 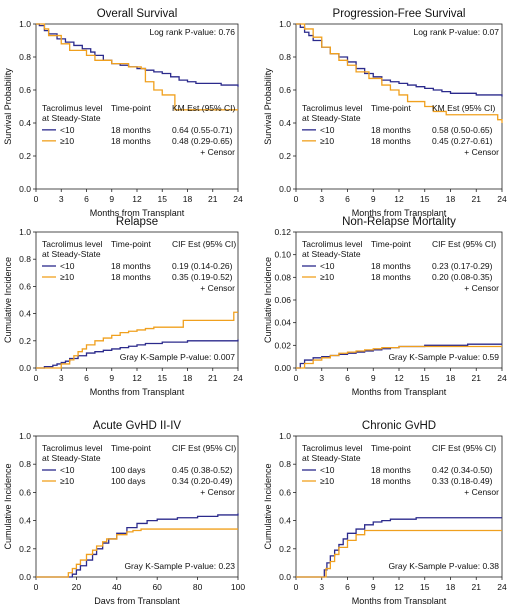 What do you see at coordinates (202, 470) in the screenshot?
I see `legend-estimate: 0.45 (0.38-0.52)` at bounding box center [202, 470].